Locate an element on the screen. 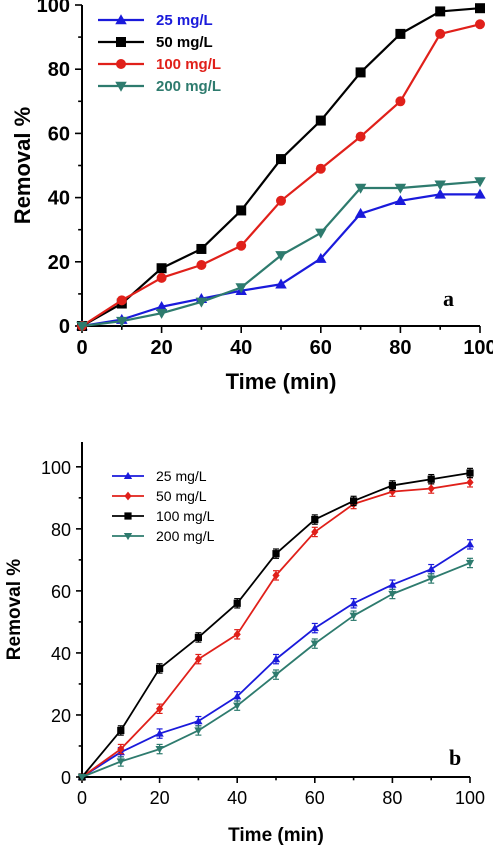 Image resolution: width=493 pixels, height=850 pixels. y-tick-label: 80 is located at coordinates (61, 530).